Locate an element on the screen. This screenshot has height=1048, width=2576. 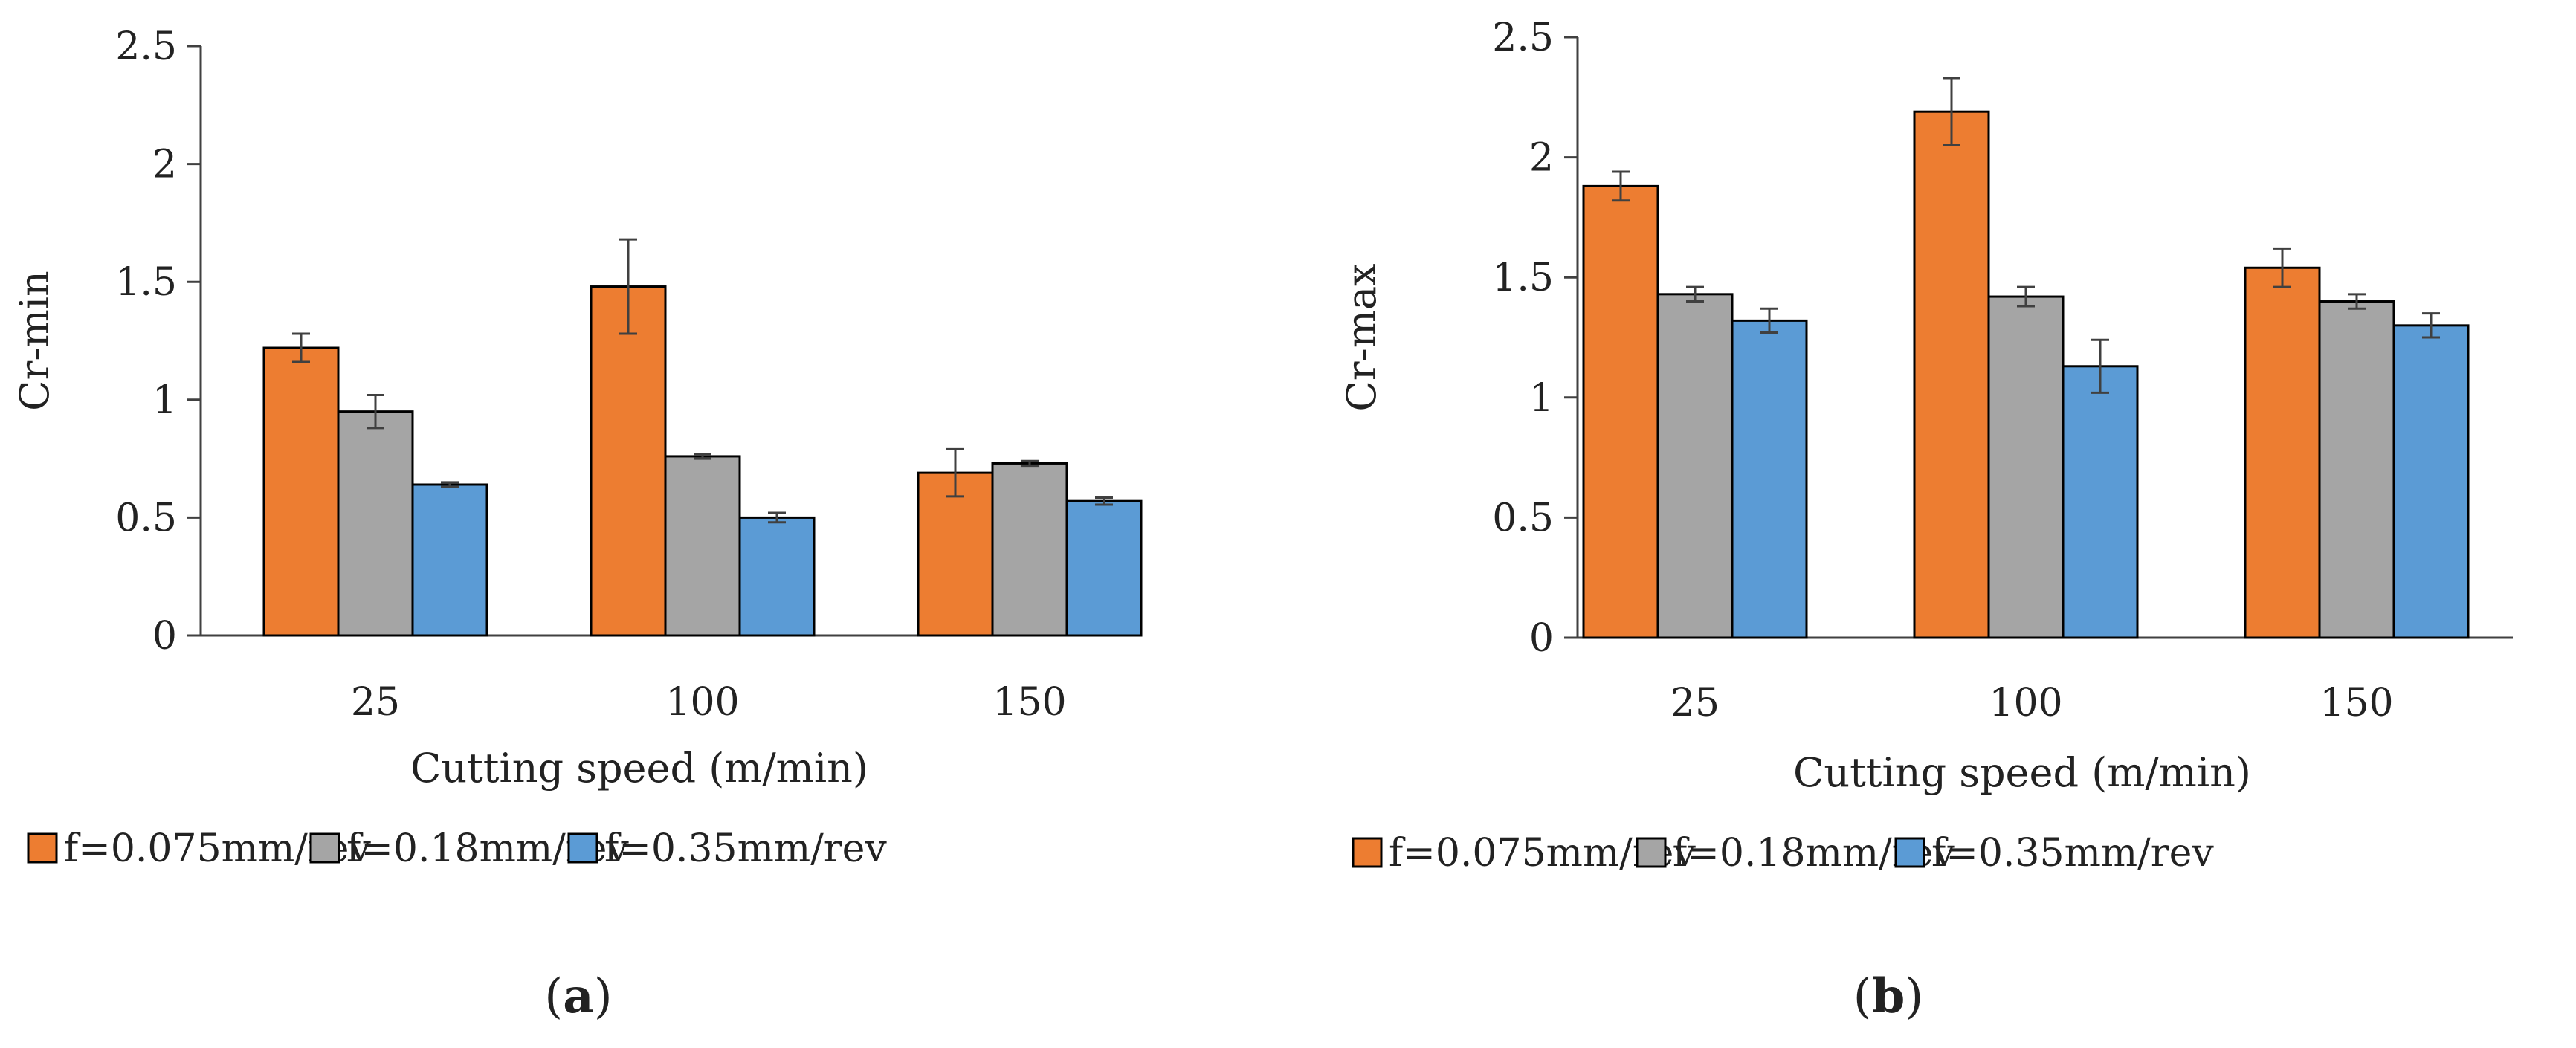
chart-b-y-tick-label: 2 is located at coordinates (1541, 158).